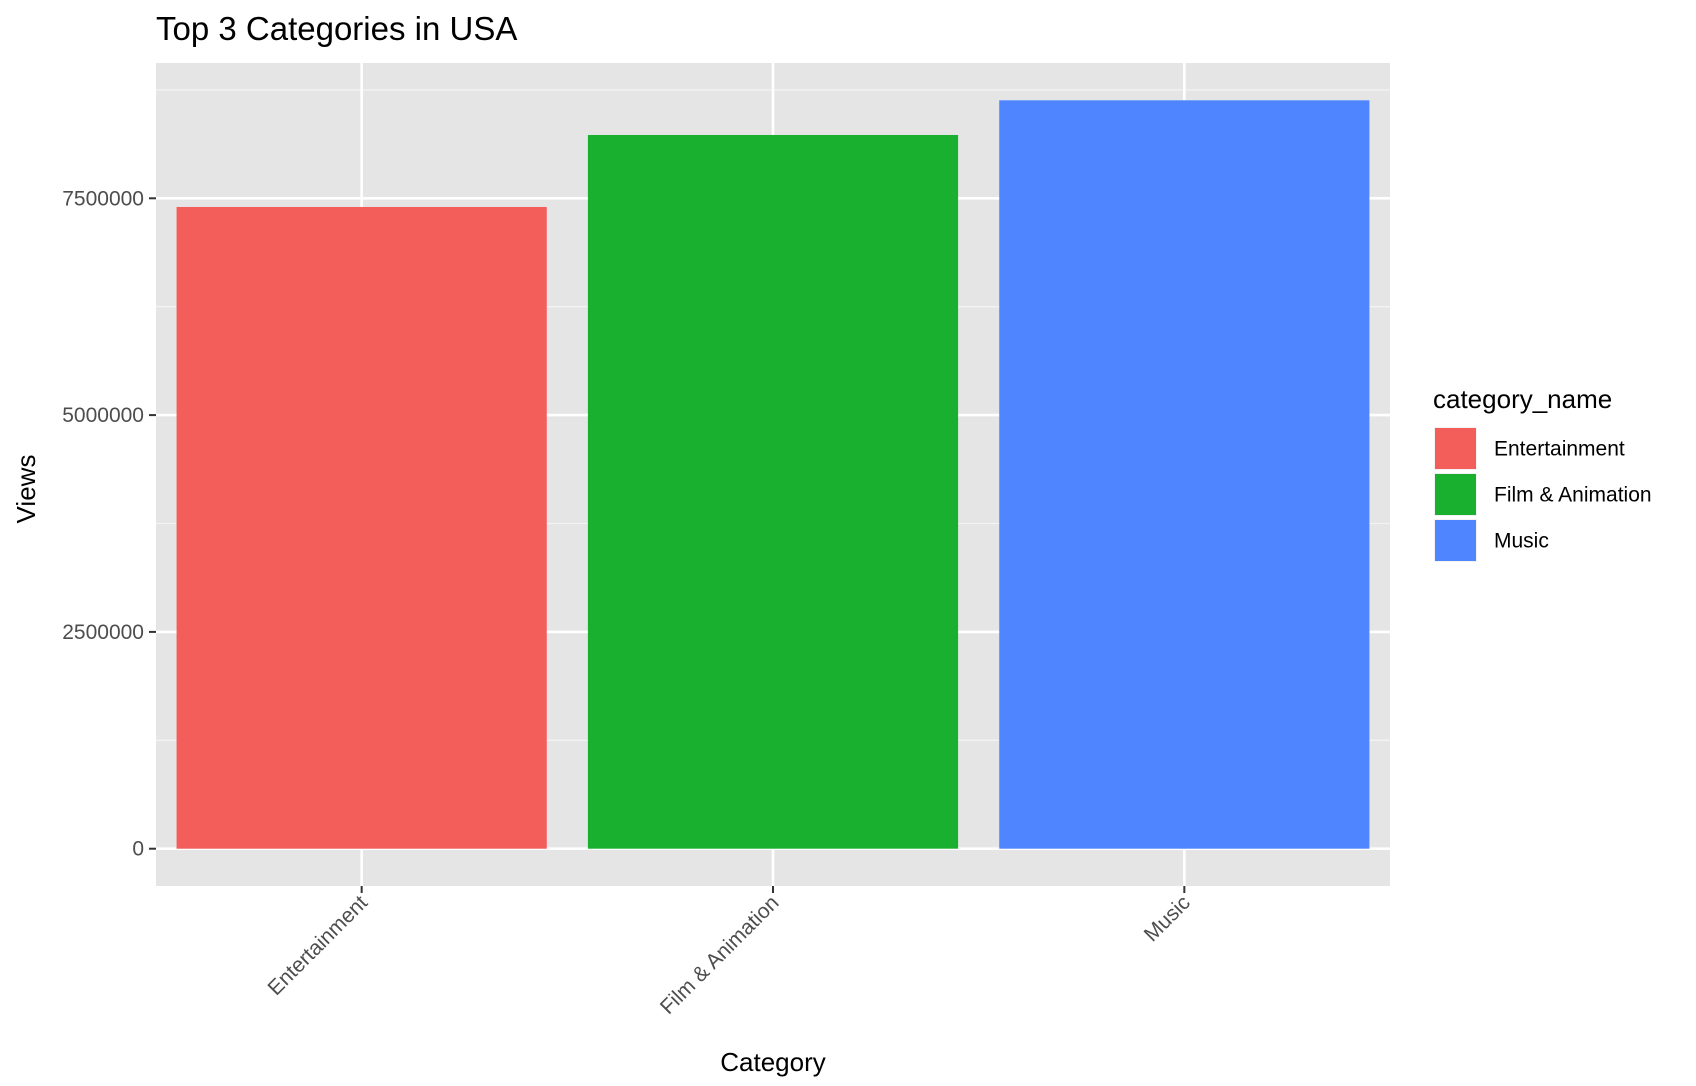 This screenshot has width=1696, height=1086. I want to click on x-tick-label: Music, so click(1167, 918).